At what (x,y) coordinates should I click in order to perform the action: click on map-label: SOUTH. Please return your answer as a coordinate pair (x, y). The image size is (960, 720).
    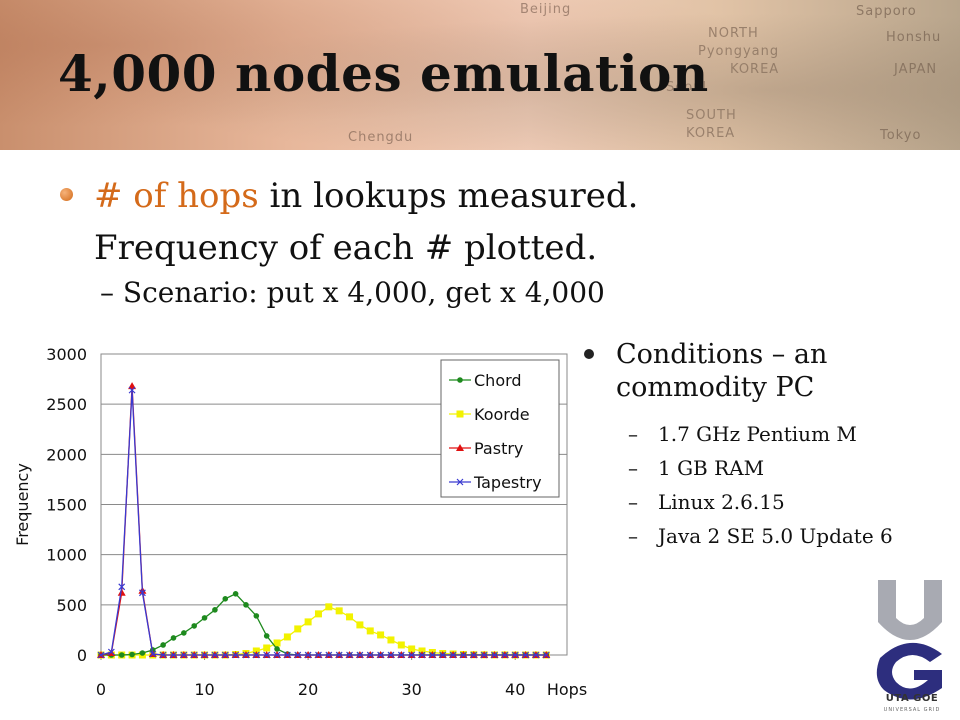
    Looking at the image, I should click on (711, 115).